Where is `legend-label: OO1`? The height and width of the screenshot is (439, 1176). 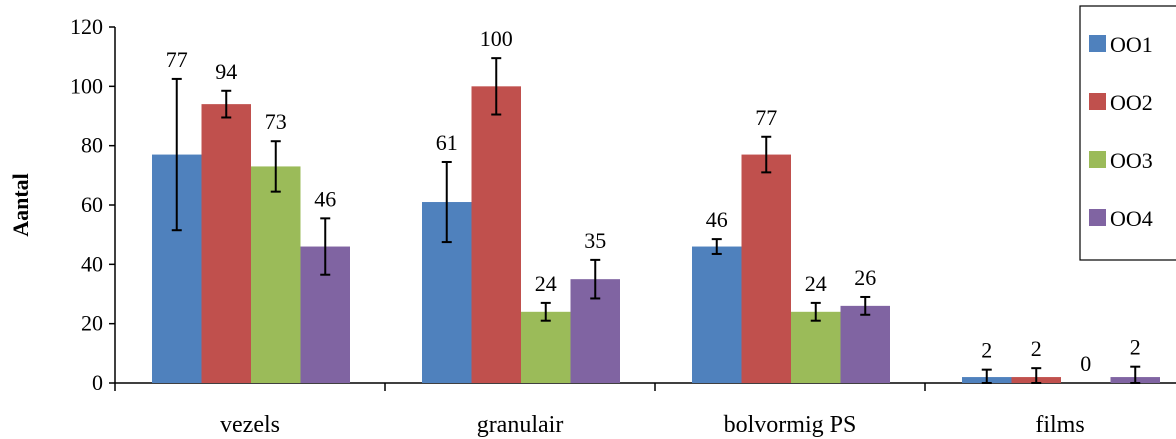
legend-label: OO1 is located at coordinates (1131, 44).